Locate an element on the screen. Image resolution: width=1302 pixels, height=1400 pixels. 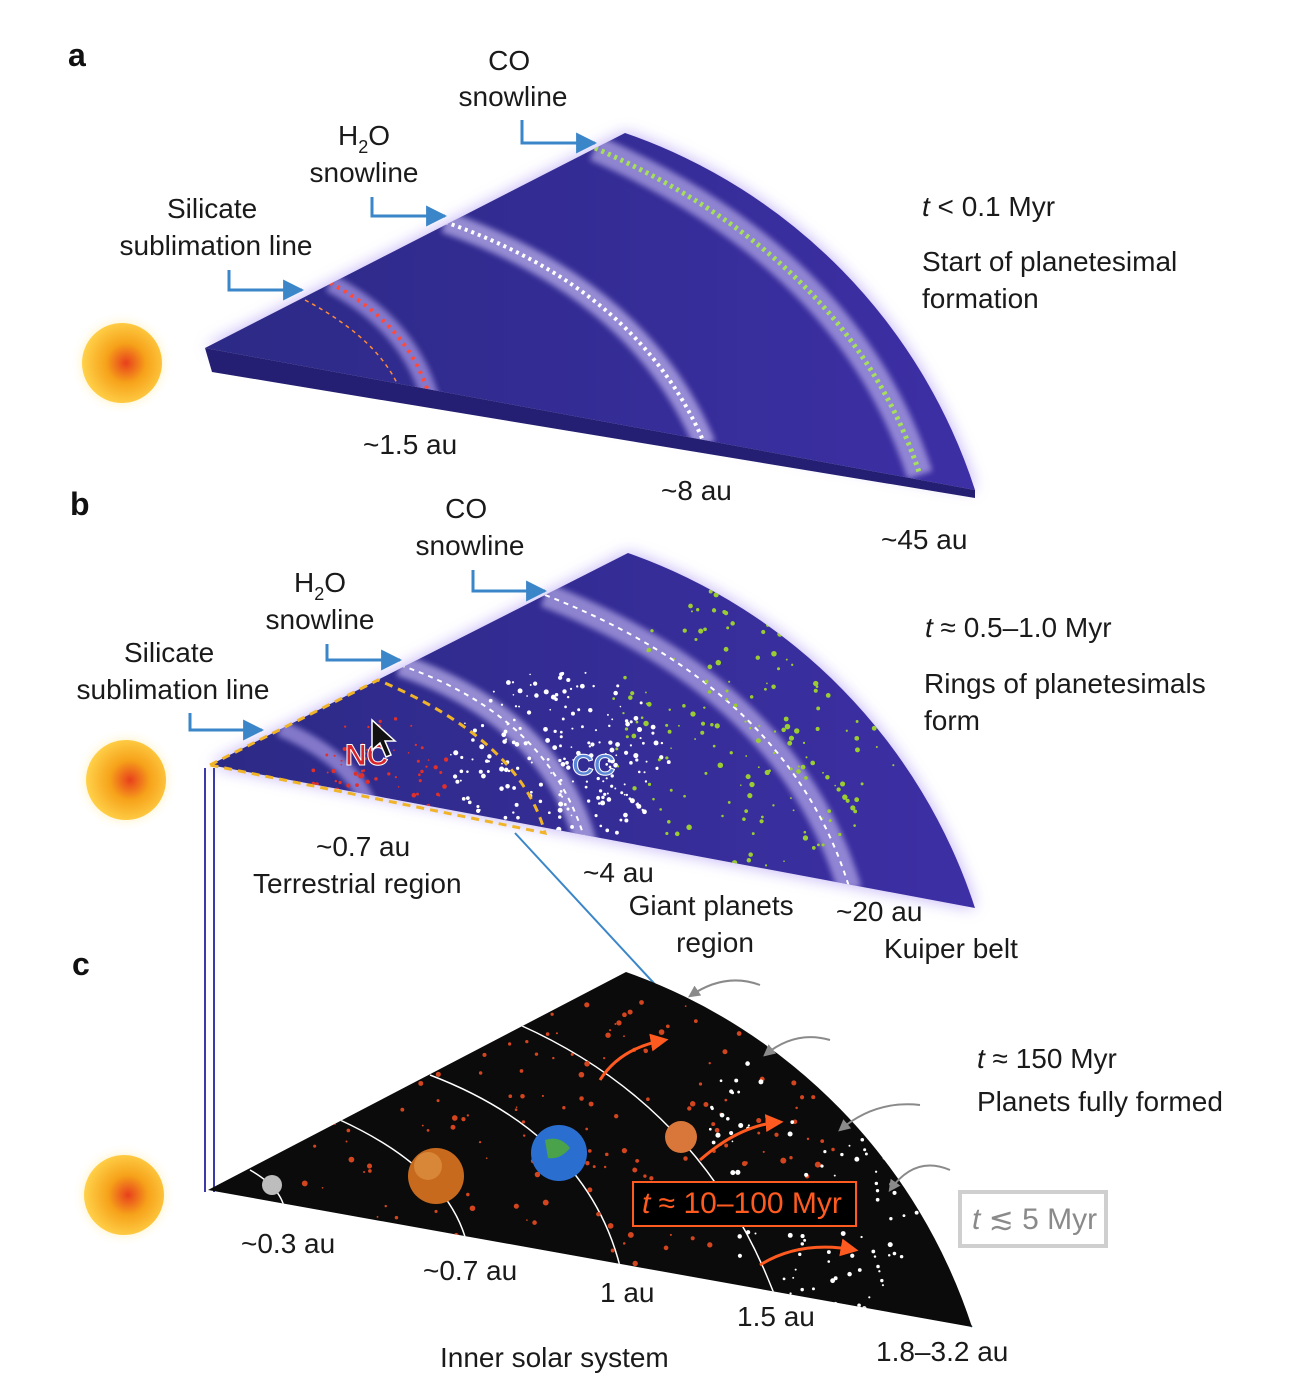
h2o-snowline-label-a-2: snowline is located at coordinates (364, 172).